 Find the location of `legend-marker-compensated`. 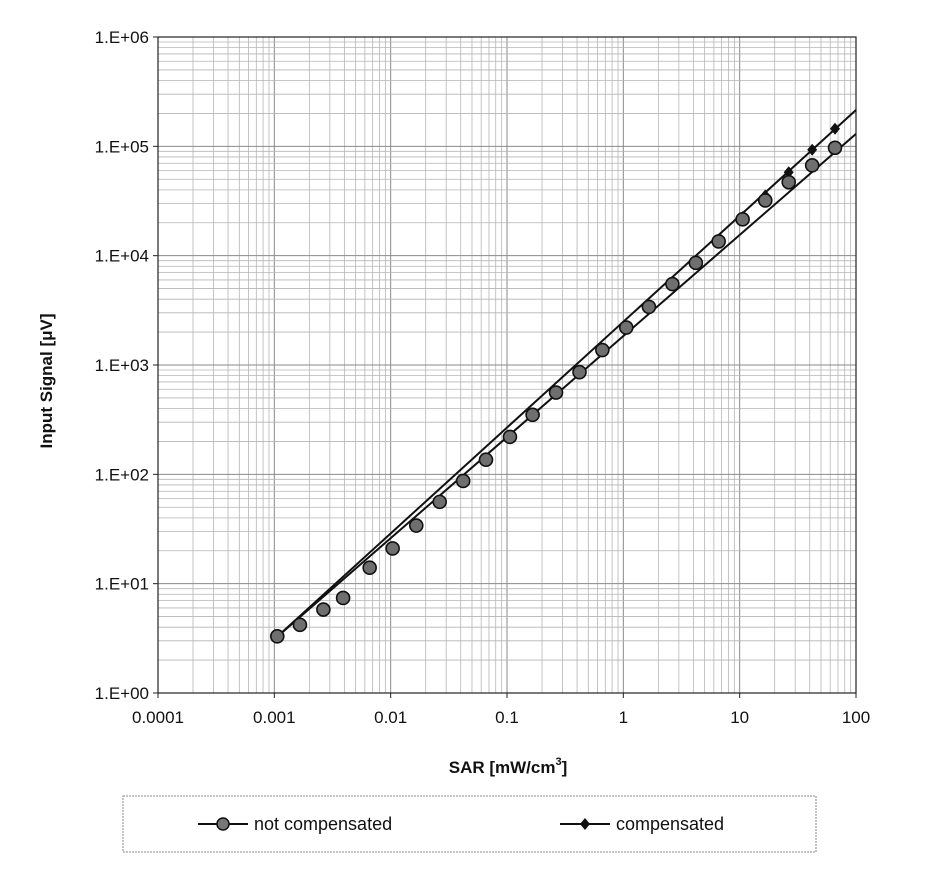

legend-marker-compensated is located at coordinates (585, 824).